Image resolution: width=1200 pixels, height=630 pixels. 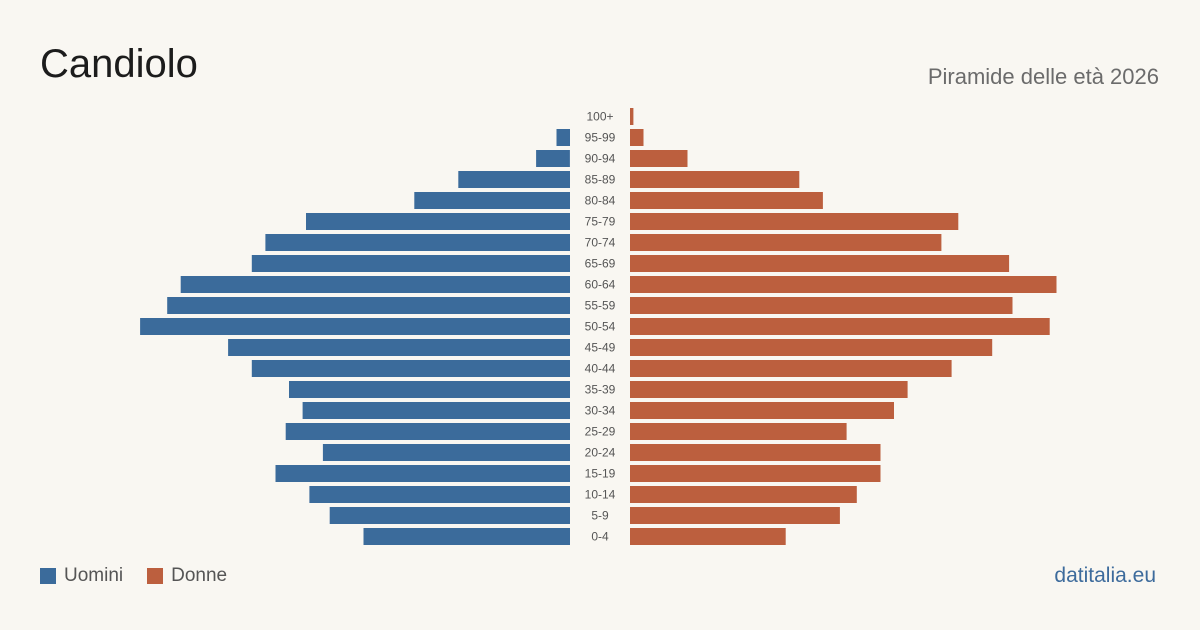 I want to click on legend-label-men: Uomini, so click(x=94, y=575).